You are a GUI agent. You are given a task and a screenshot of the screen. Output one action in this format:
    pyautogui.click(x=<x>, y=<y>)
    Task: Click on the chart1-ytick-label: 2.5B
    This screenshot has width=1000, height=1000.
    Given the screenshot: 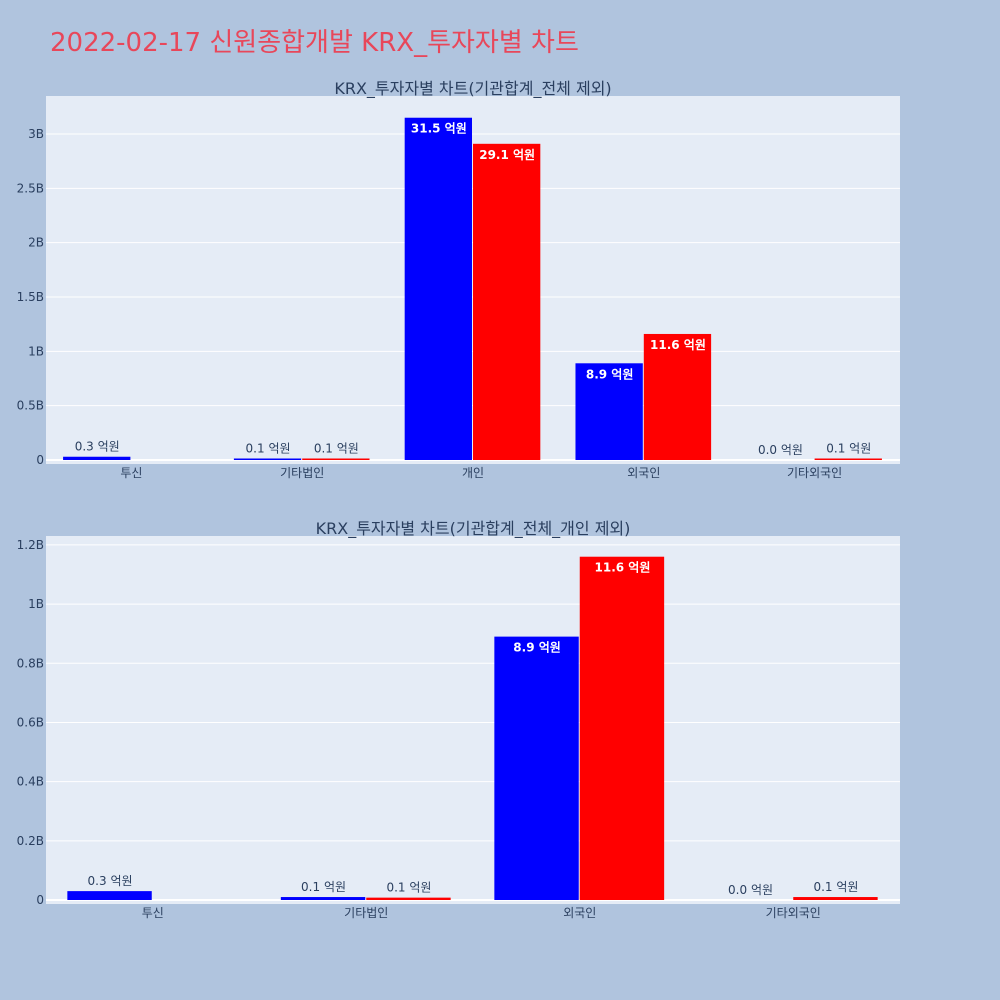 What is the action you would take?
    pyautogui.click(x=30, y=188)
    